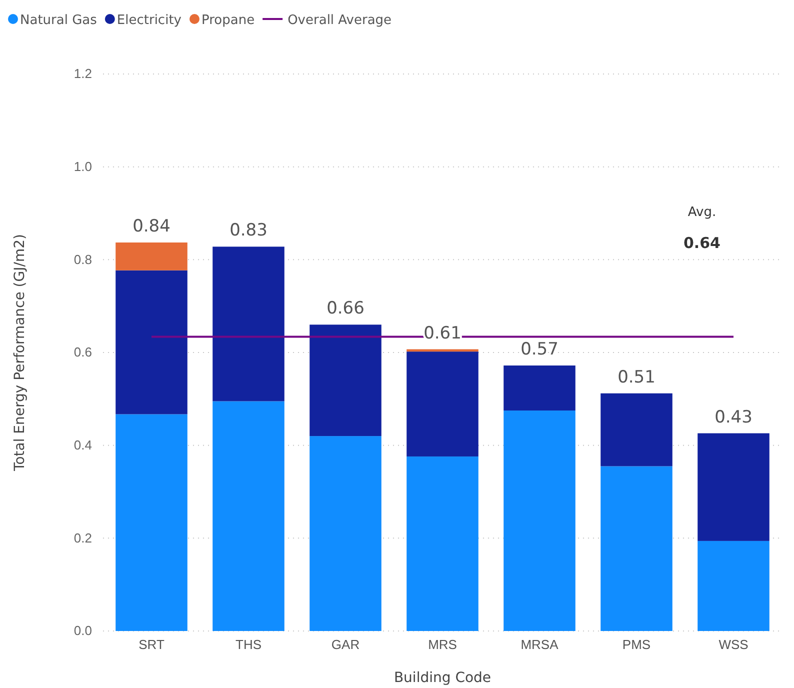 This screenshot has width=794, height=688. I want to click on y-axis-title: Total Energy Performance (GJ/m2), so click(20, 353).